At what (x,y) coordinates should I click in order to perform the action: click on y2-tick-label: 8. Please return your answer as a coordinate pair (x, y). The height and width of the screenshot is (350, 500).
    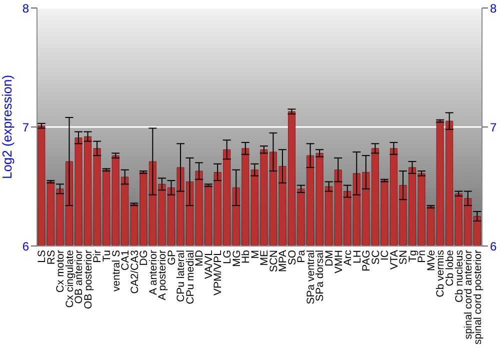
    Looking at the image, I should click on (493, 8).